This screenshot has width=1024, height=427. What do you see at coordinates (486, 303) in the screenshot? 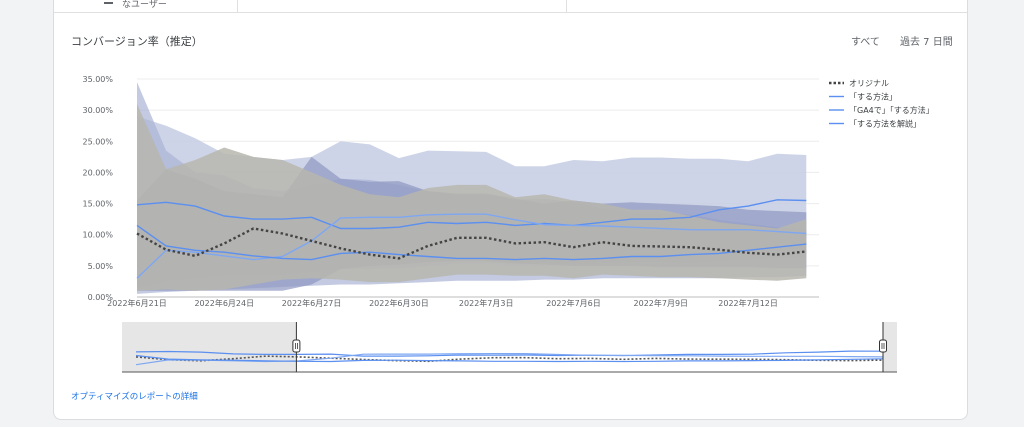
I see `x-tick-label: 2022年7月3日` at bounding box center [486, 303].